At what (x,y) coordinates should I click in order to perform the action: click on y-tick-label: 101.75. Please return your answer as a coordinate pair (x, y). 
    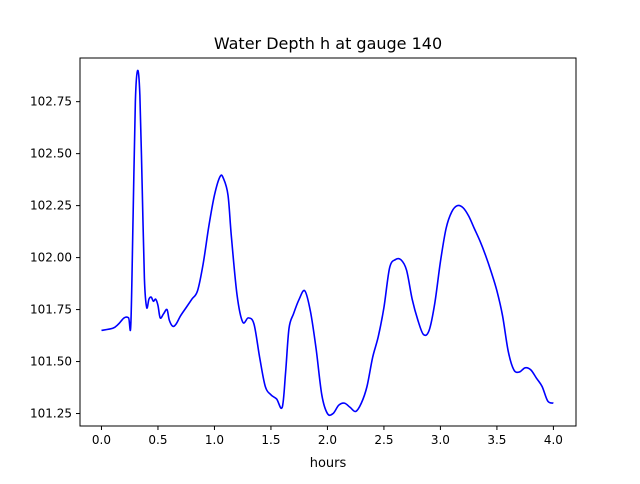
    Looking at the image, I should click on (51, 310).